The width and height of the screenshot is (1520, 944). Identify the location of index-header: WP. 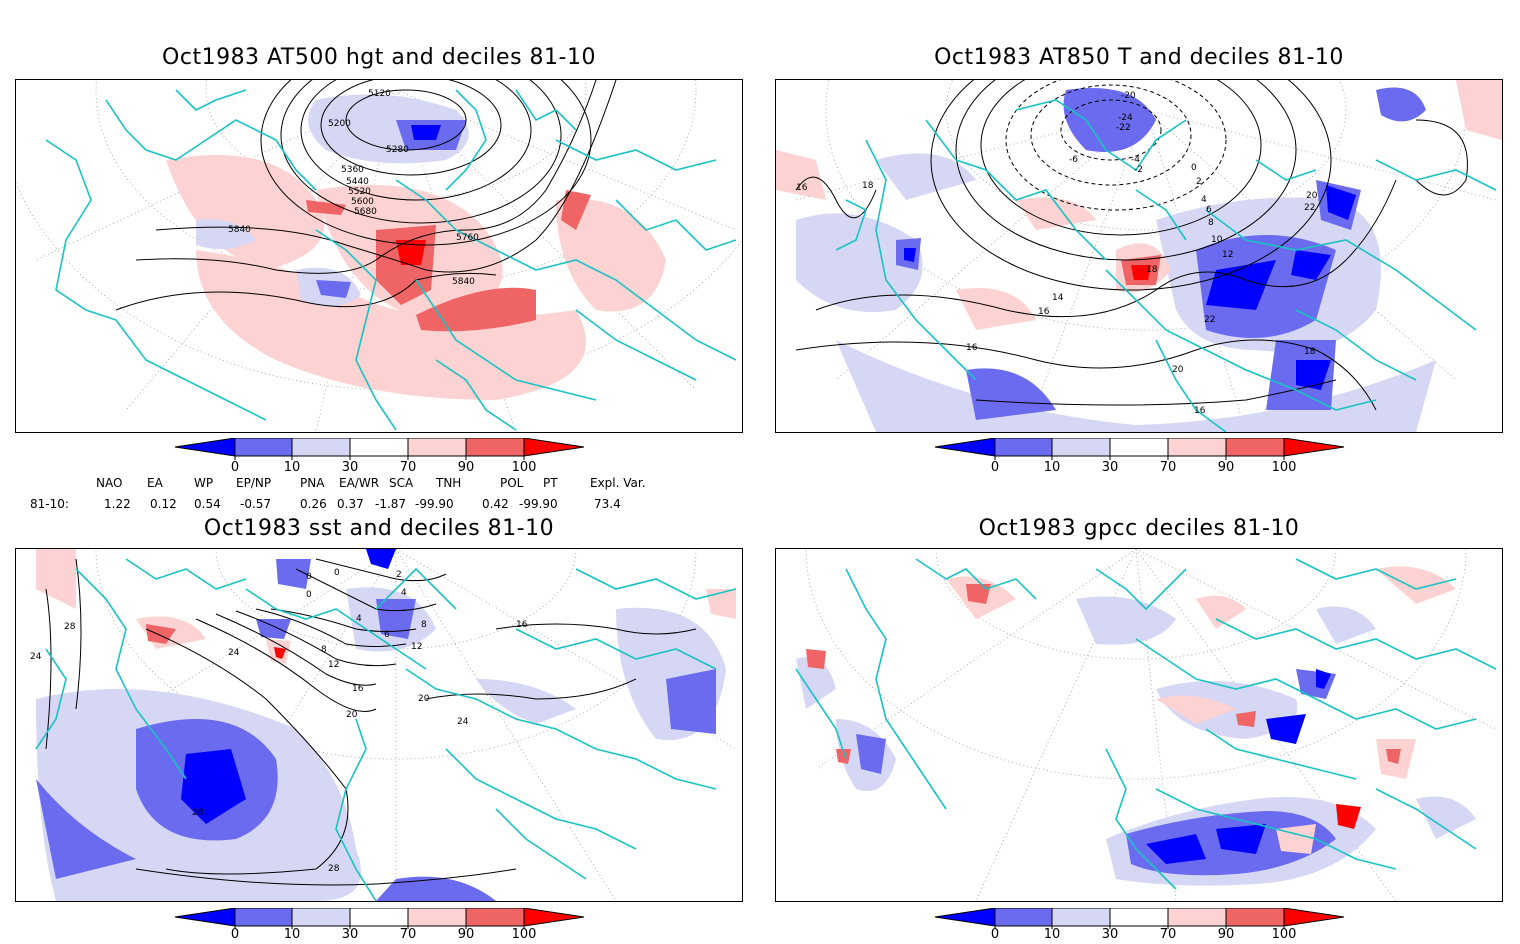
(204, 483).